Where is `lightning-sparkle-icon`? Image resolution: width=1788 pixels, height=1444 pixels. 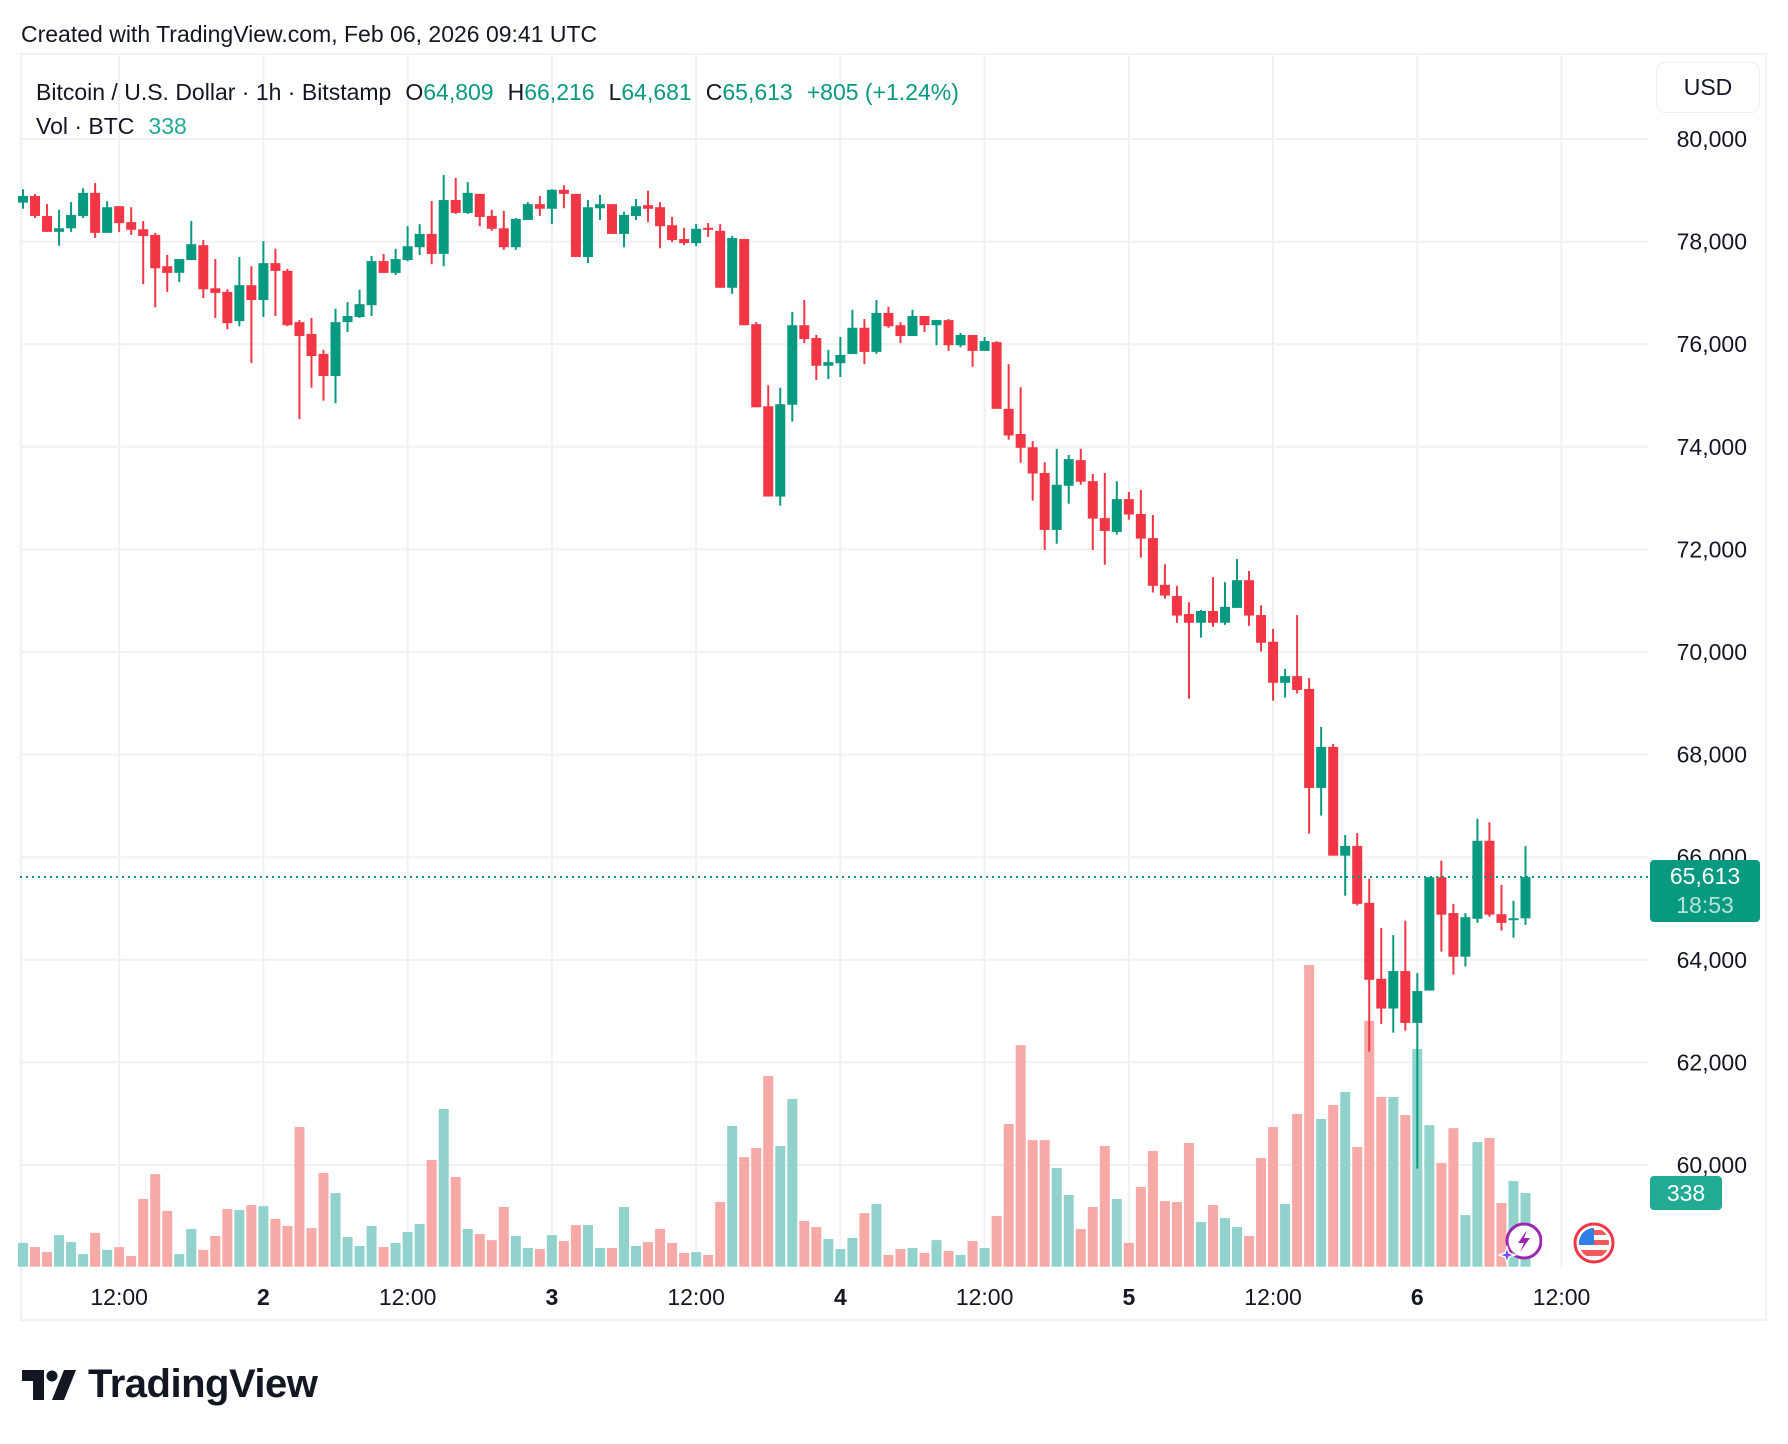 lightning-sparkle-icon is located at coordinates (1520, 1243).